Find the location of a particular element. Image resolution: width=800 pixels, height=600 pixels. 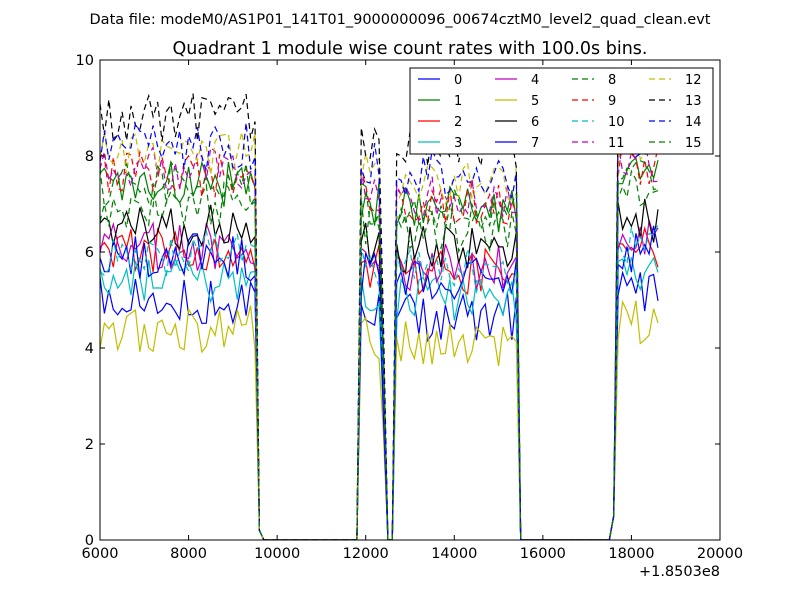

legend-label: 14 is located at coordinates (693, 122).